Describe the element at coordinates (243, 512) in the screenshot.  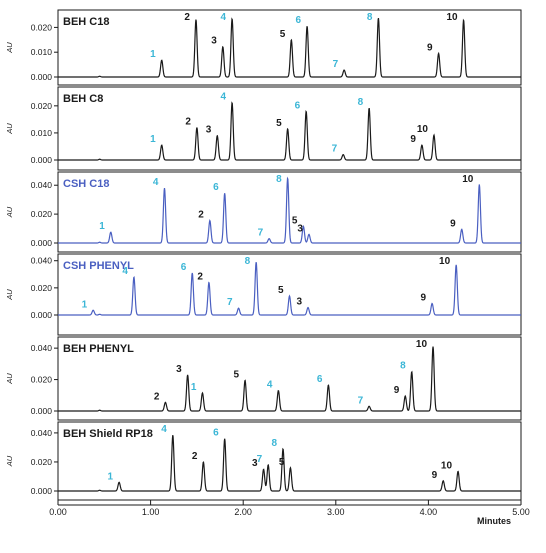
I see `x-tick-label: 2.00` at that location.